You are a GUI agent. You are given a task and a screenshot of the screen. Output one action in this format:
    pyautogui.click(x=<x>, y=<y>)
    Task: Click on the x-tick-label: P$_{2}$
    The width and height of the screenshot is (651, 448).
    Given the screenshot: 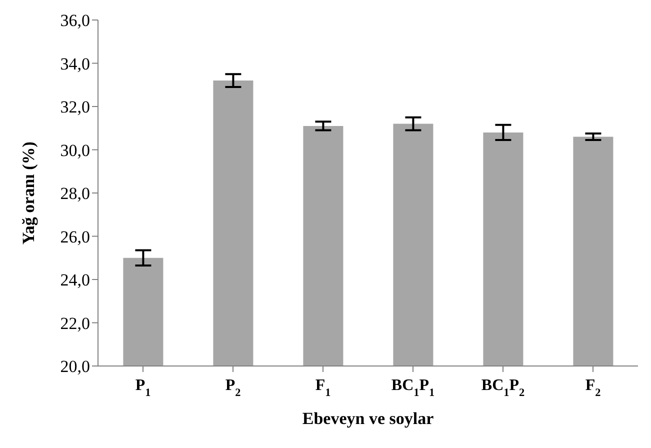 What is the action you would take?
    pyautogui.click(x=233, y=388)
    